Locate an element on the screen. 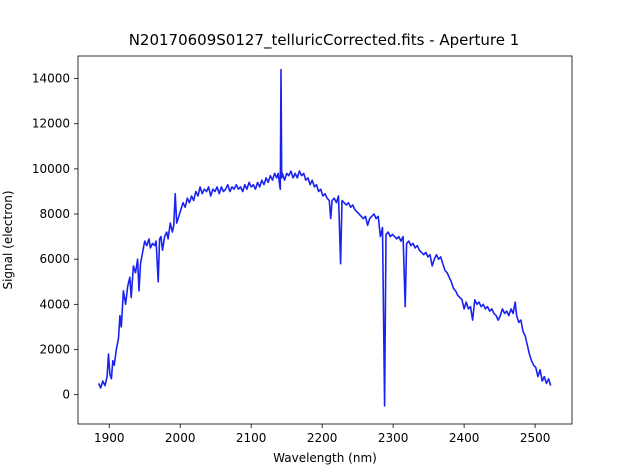  x-axis: 1900 2000 2100 2200 2300 2400 2500 is located at coordinates (322, 434).